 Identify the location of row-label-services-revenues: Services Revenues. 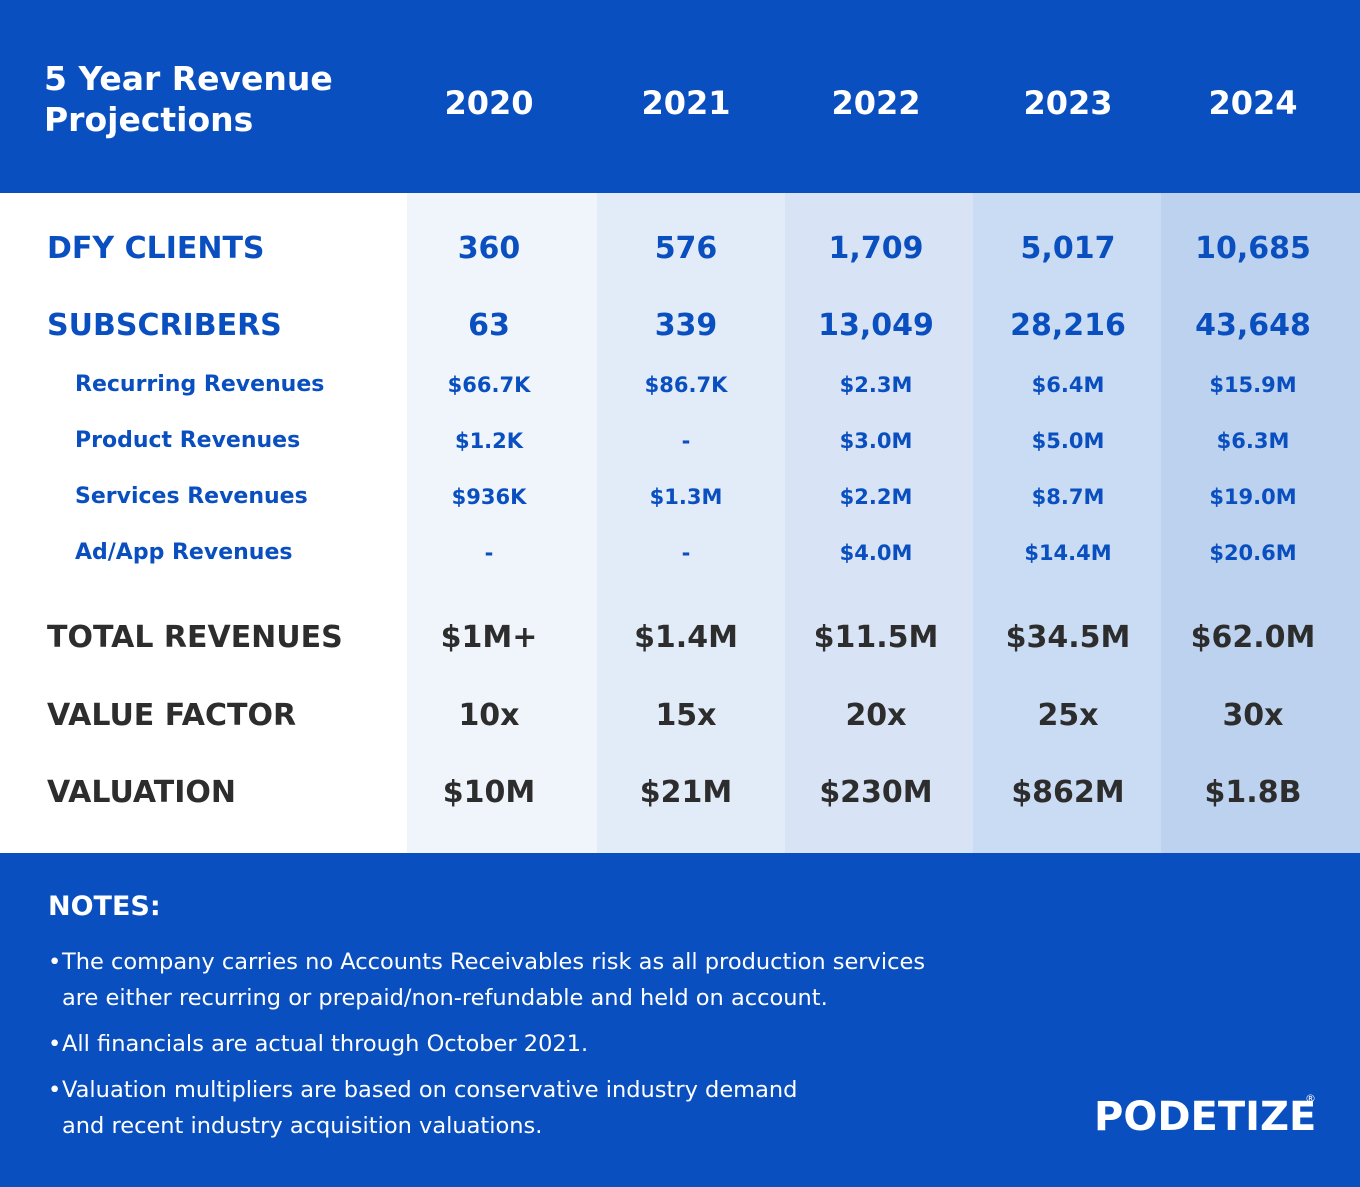
(191, 496).